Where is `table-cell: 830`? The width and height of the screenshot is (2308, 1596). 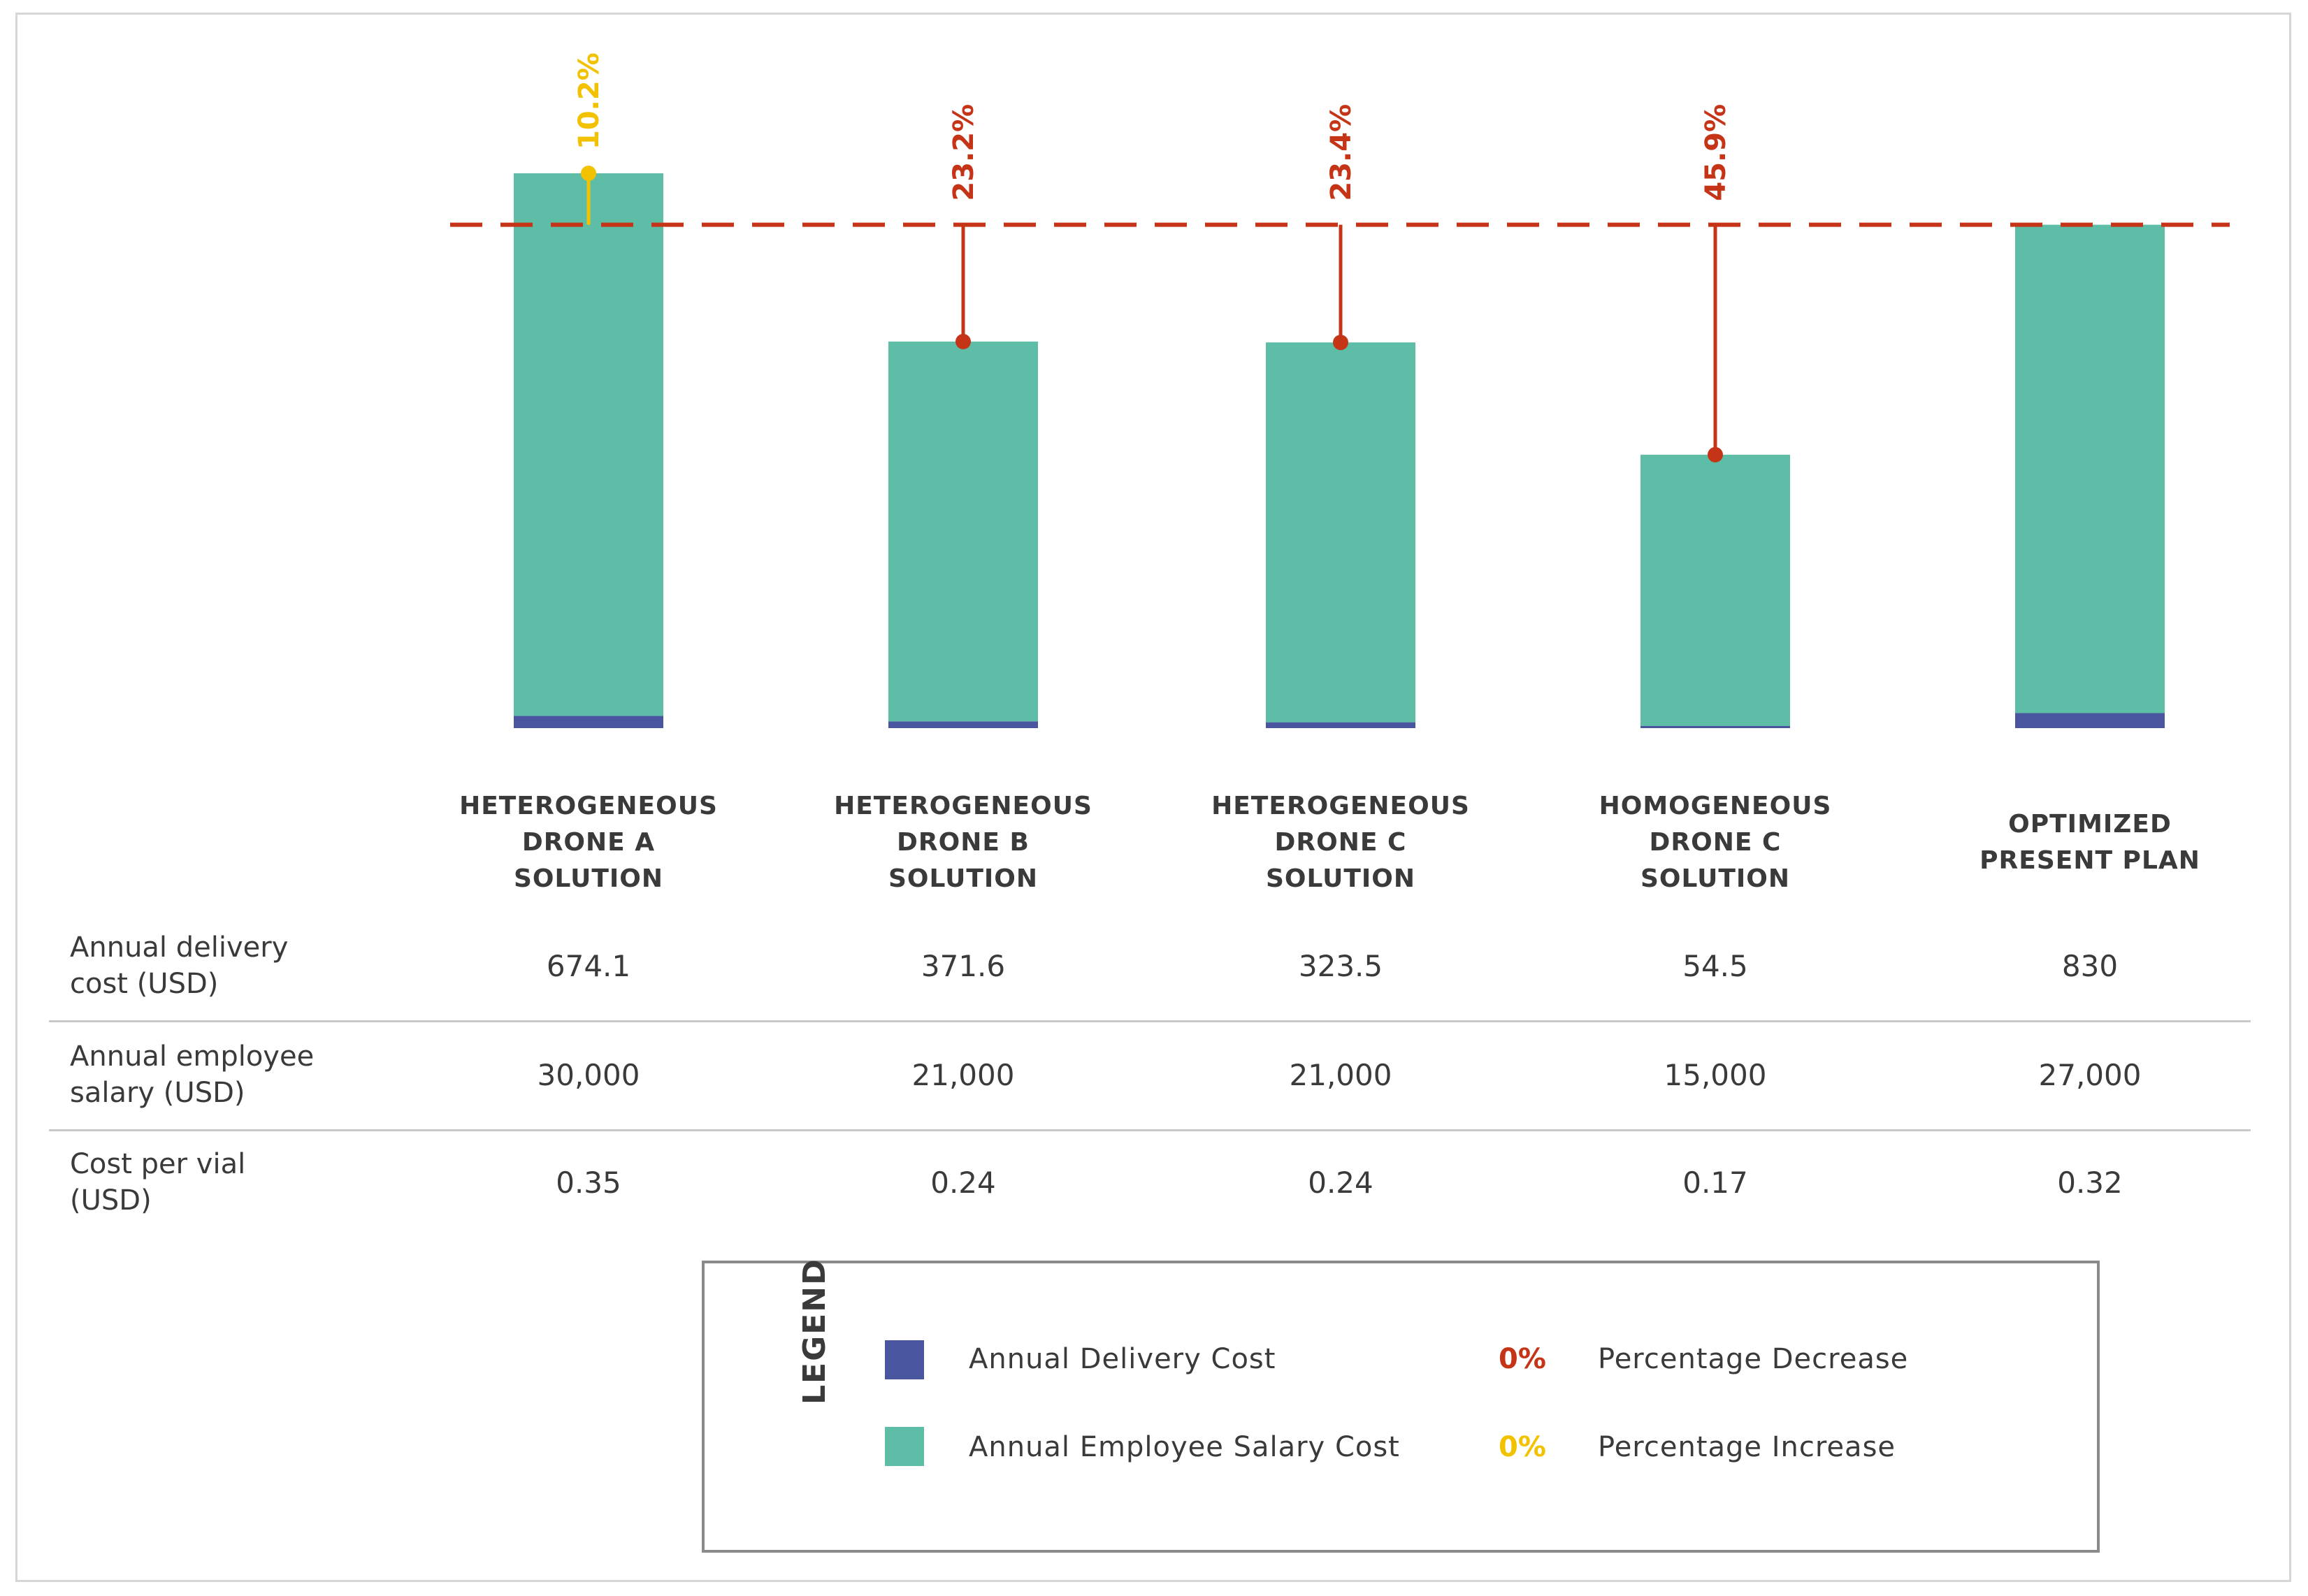 table-cell: 830 is located at coordinates (2090, 966).